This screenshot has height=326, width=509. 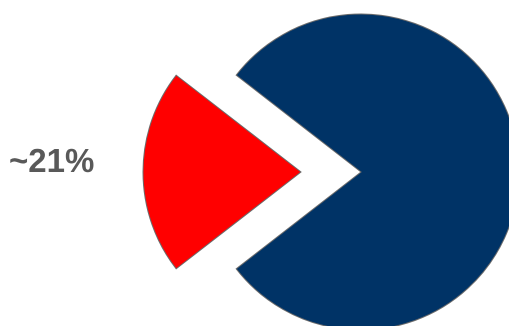 I want to click on slice-percent-label: ~21%, so click(x=51, y=160).